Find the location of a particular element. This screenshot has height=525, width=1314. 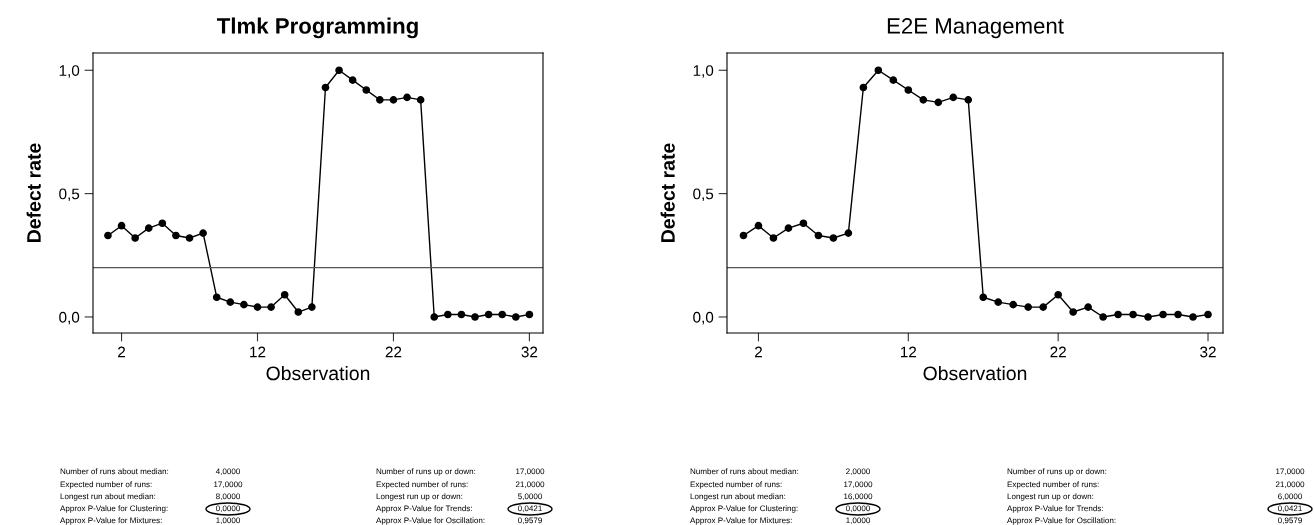

text: 0,0421 is located at coordinates (1290, 509).